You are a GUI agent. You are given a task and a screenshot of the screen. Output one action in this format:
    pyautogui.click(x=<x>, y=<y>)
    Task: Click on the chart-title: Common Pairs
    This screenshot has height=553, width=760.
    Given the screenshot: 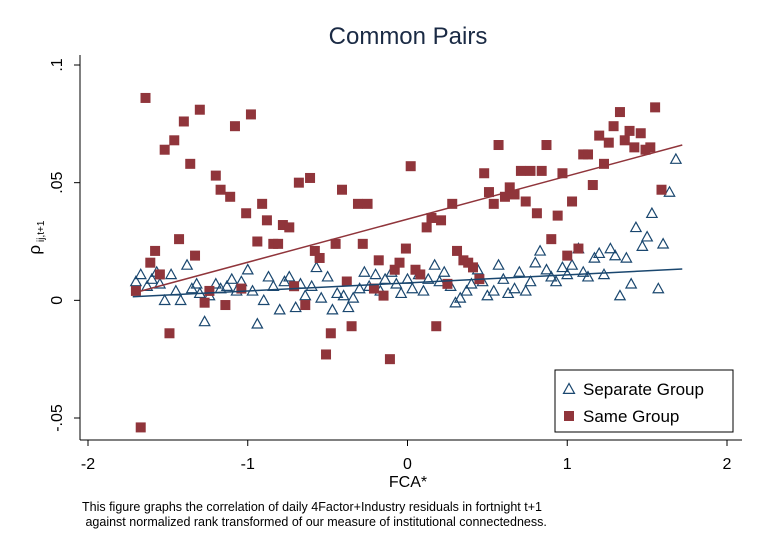 What is the action you would take?
    pyautogui.click(x=408, y=36)
    